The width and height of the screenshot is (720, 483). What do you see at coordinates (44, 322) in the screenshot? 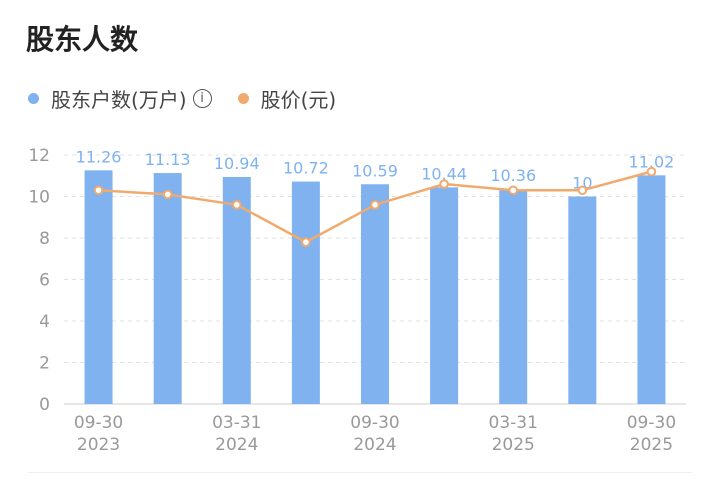
I see `y-tick-label: 4` at bounding box center [44, 322].